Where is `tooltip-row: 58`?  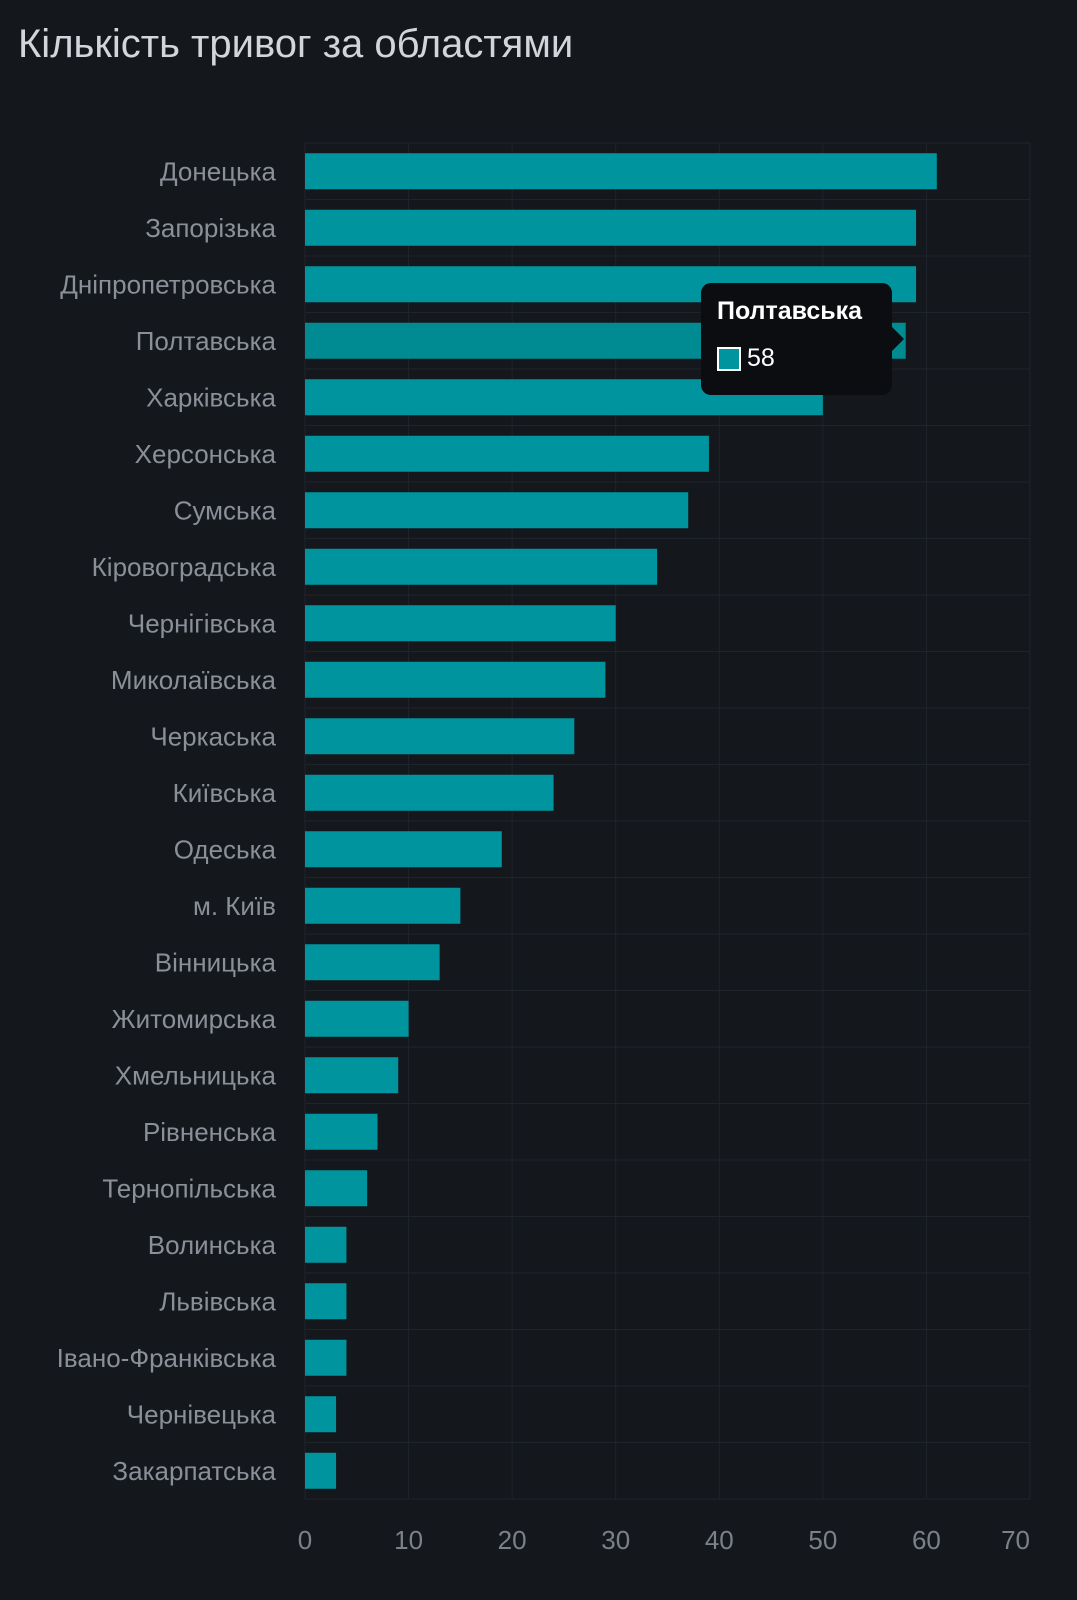 tooltip-row: 58 is located at coordinates (796, 358).